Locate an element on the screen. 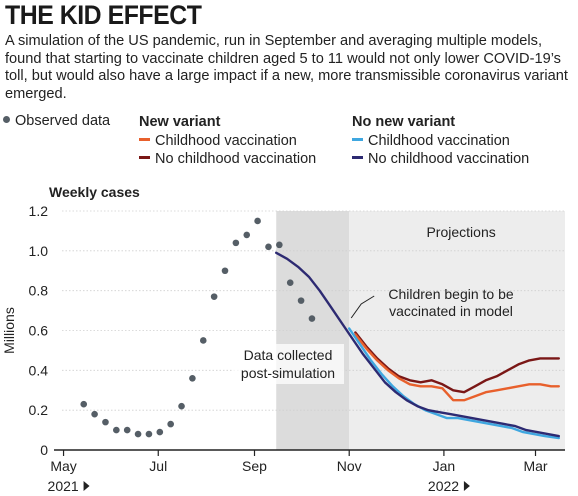 This screenshot has width=578, height=496. annotation-label: Children begin to be is located at coordinates (451, 294).